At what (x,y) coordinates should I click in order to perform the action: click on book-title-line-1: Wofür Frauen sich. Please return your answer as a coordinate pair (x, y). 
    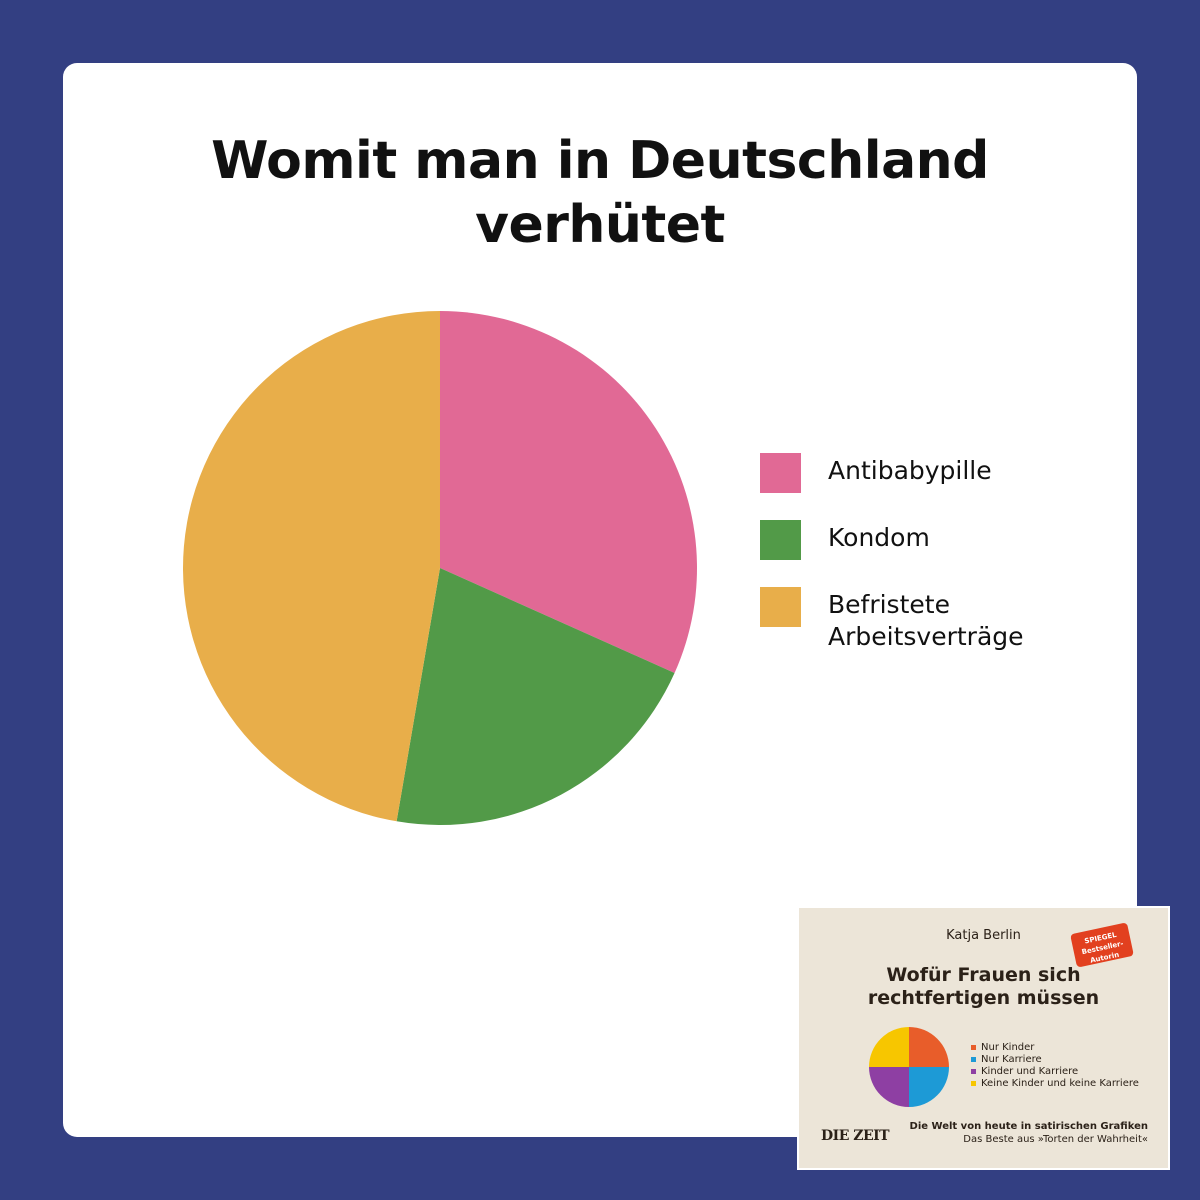
    Looking at the image, I should click on (983, 975).